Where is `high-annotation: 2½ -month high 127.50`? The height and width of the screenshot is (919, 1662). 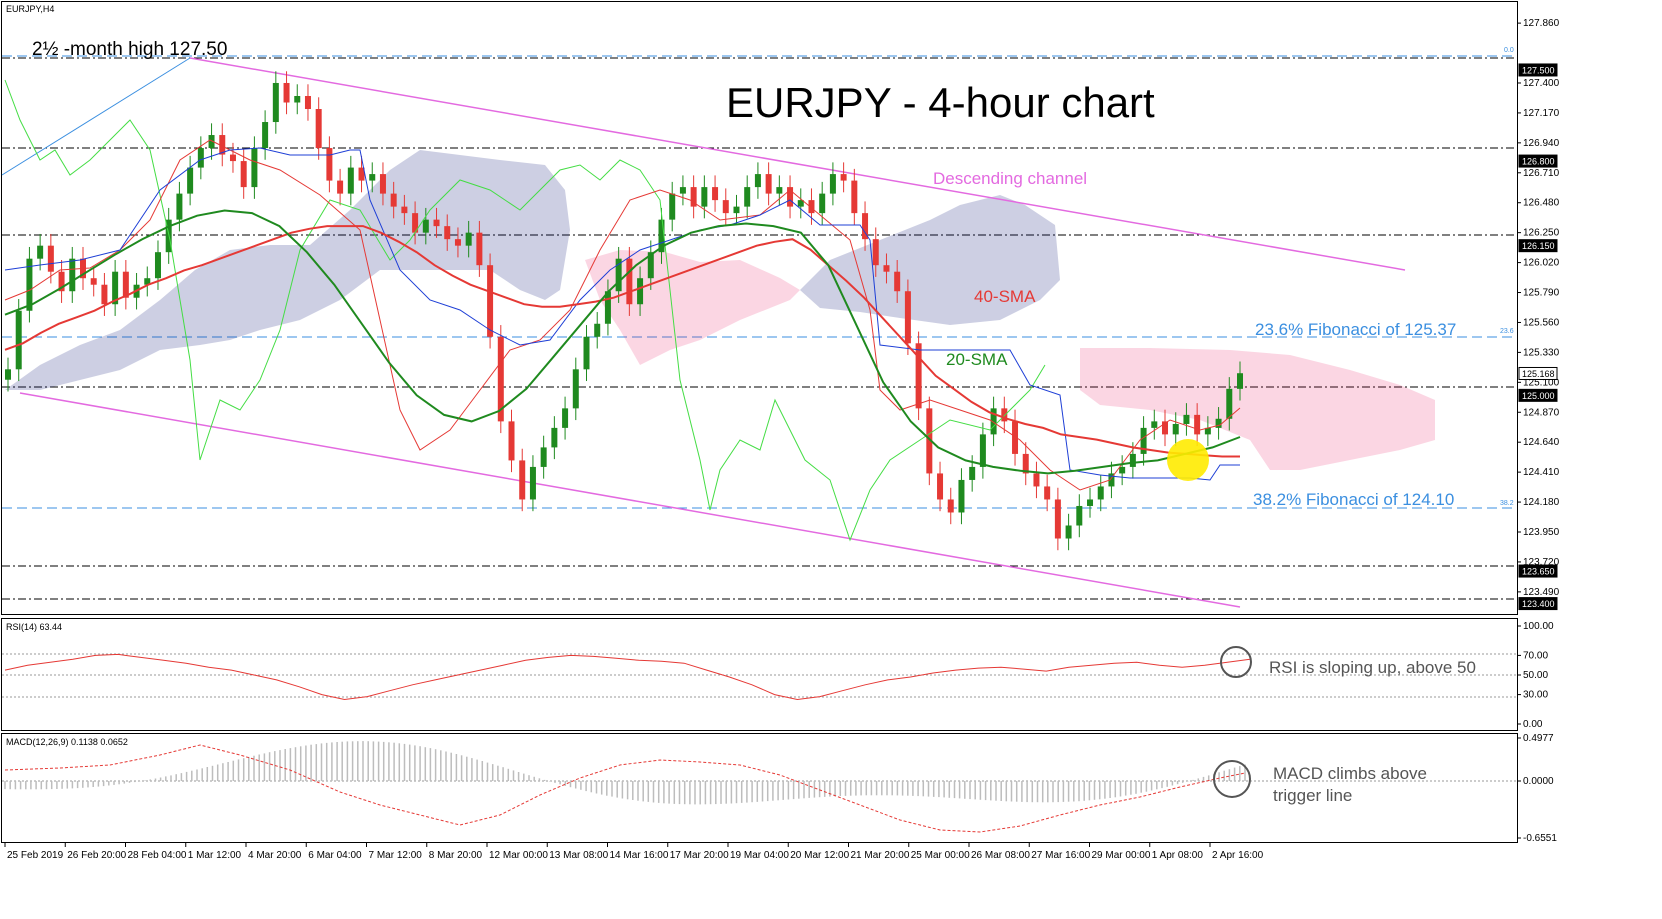
high-annotation: 2½ -month high 127.50 is located at coordinates (129, 49).